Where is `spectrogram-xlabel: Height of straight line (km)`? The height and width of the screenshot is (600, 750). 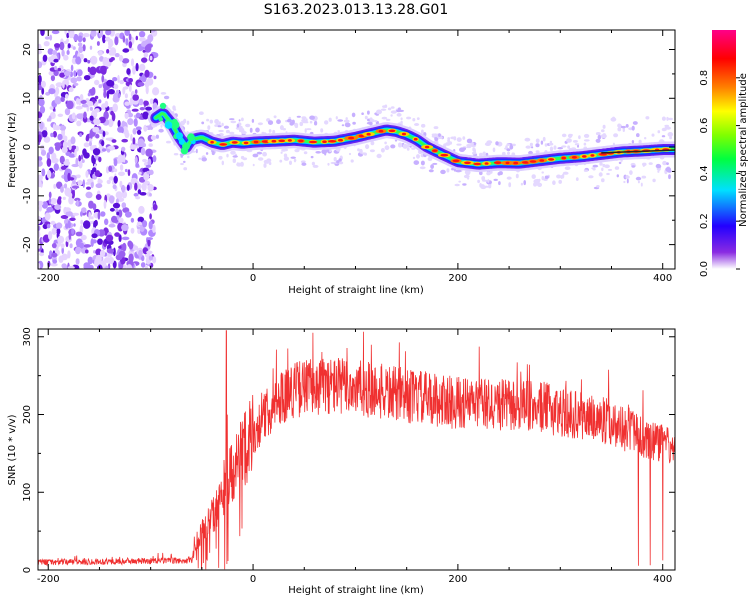
spectrogram-xlabel: Height of straight line (km) is located at coordinates (356, 290).